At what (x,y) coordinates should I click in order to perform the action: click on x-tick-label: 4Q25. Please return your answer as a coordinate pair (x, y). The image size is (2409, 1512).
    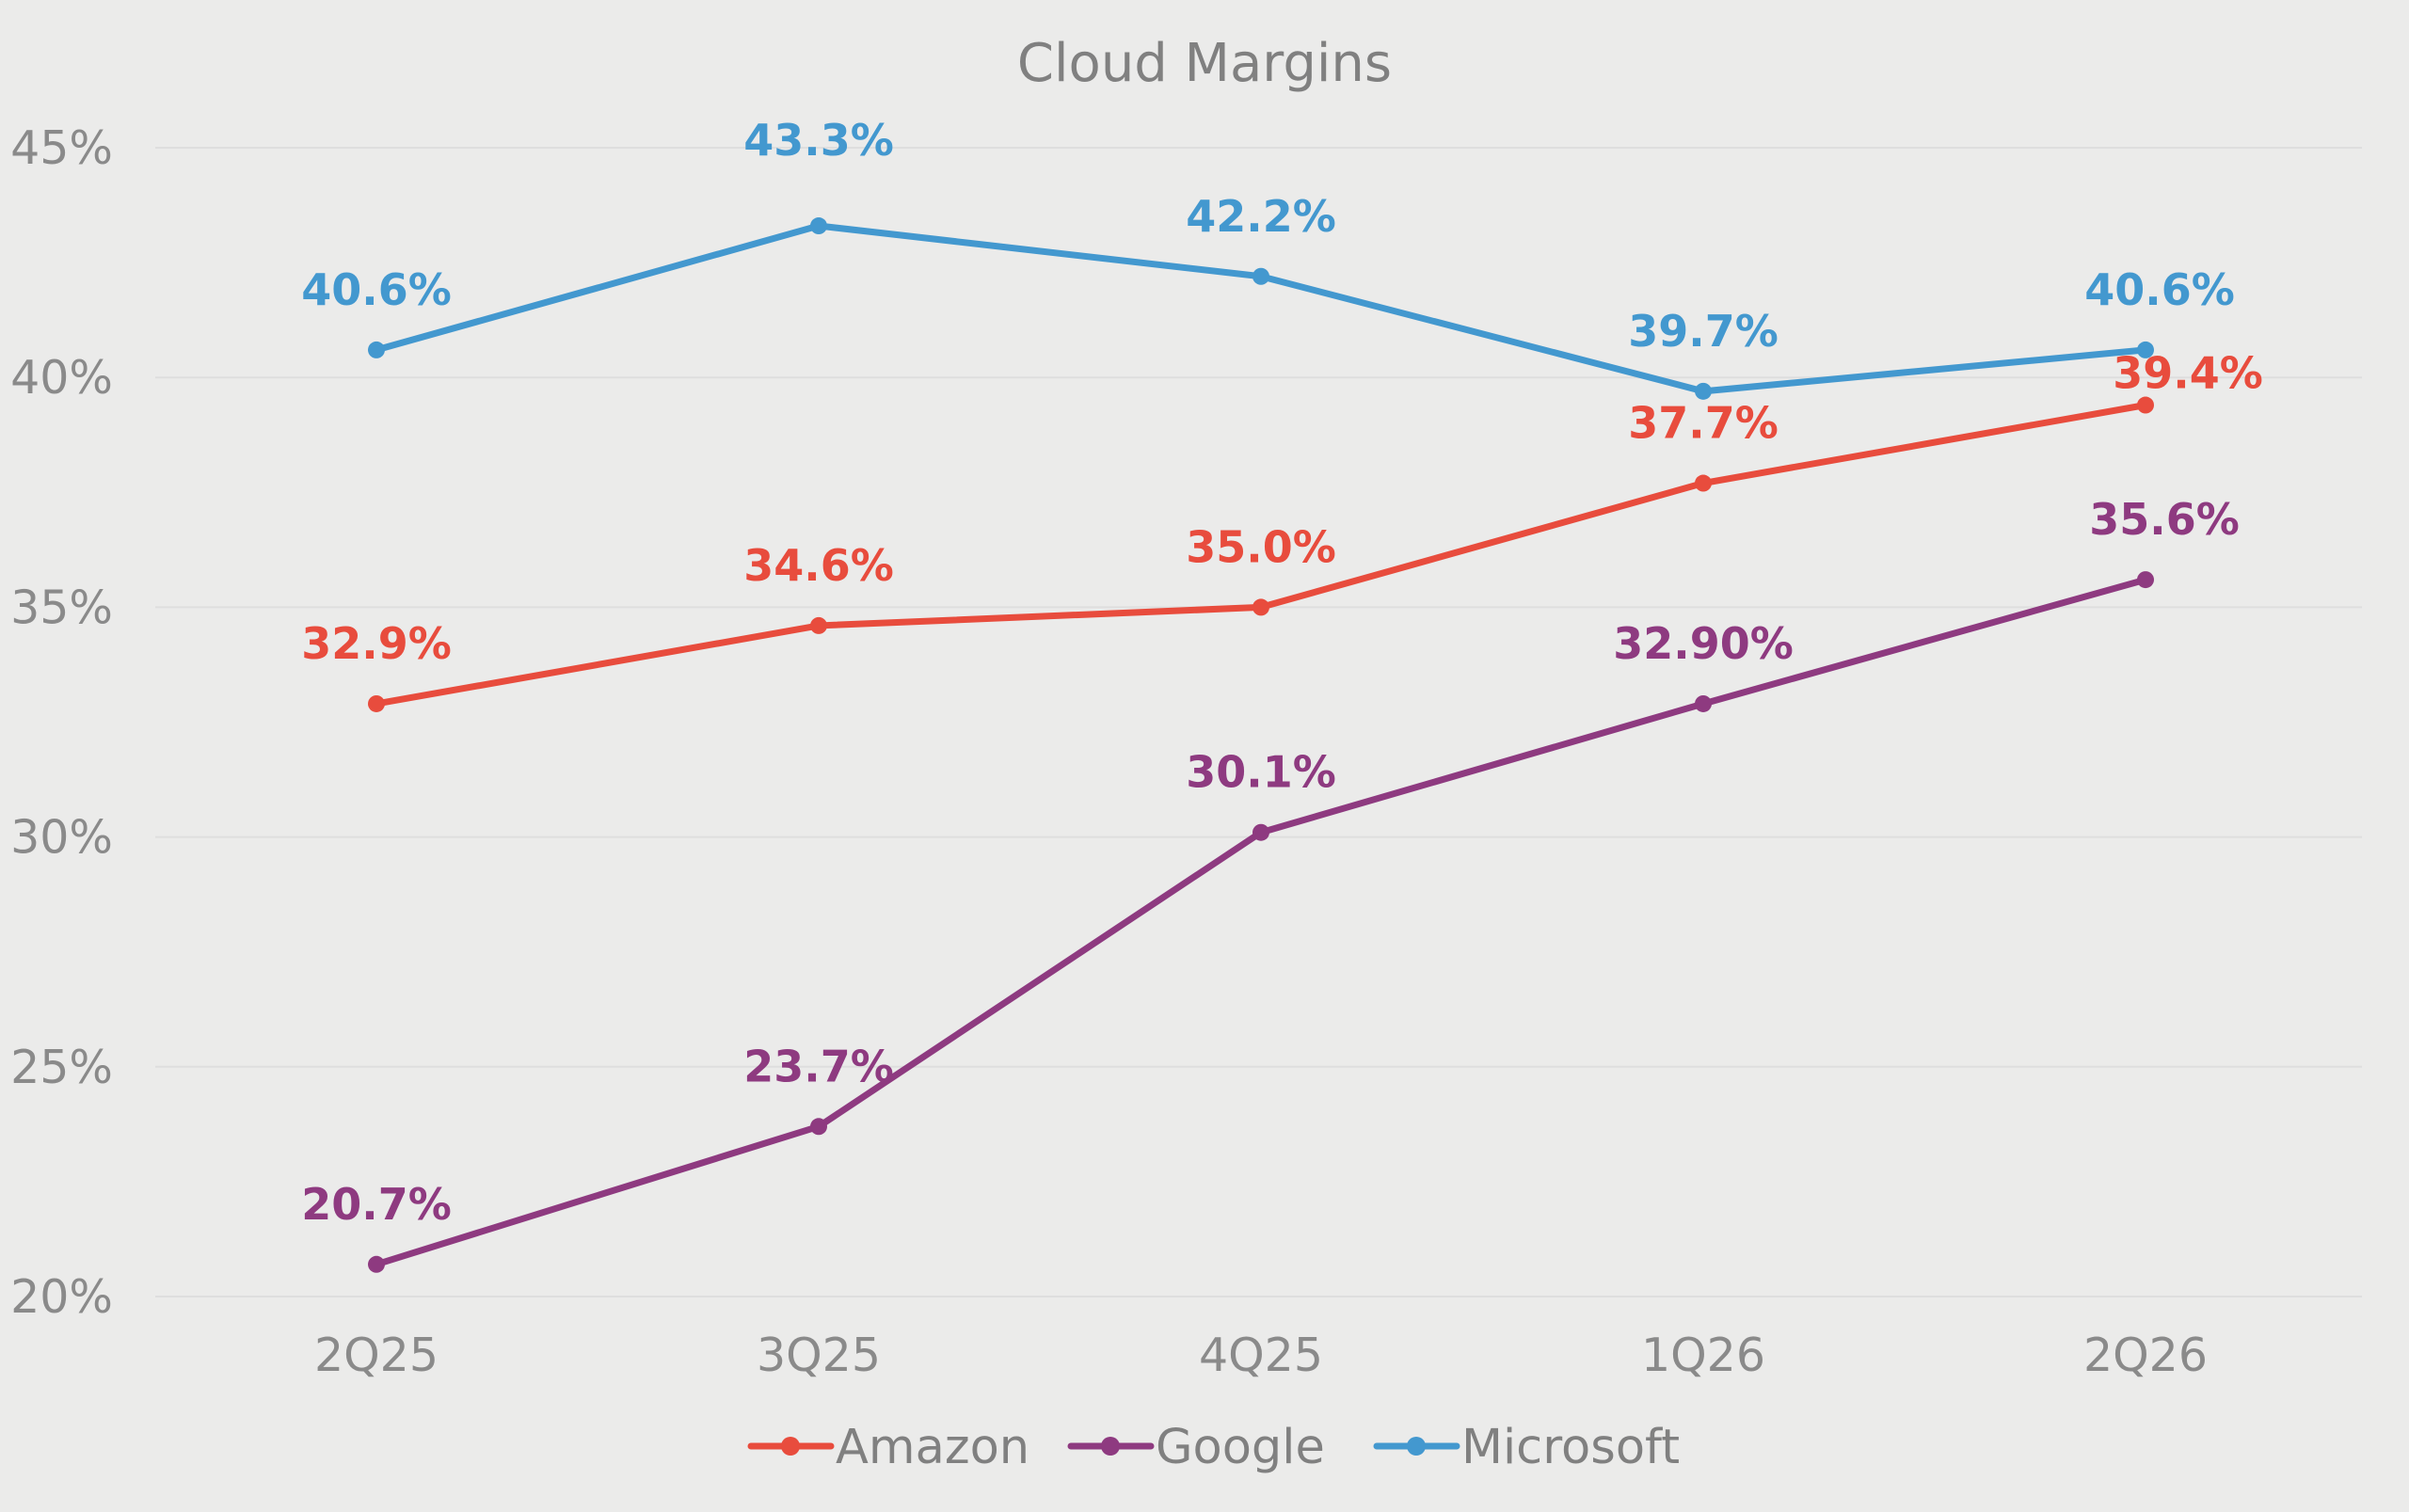
    Looking at the image, I should click on (1261, 1356).